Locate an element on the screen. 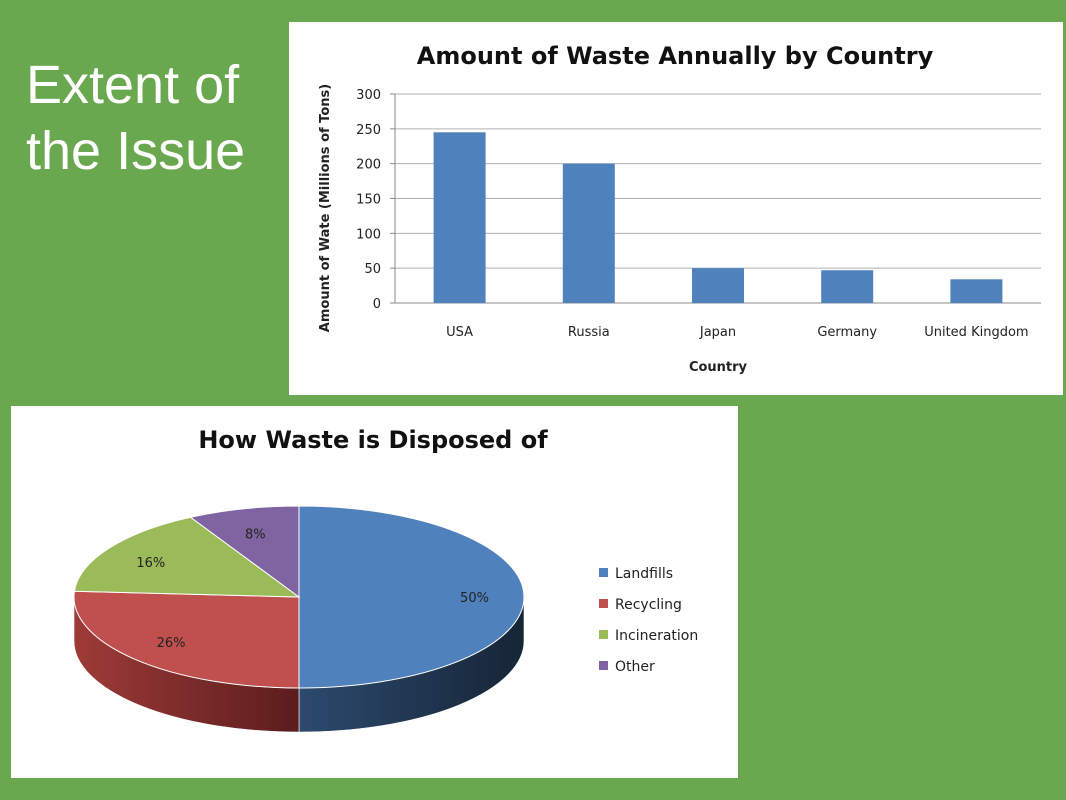  bar-y-tick-label: 300 is located at coordinates (368, 95).